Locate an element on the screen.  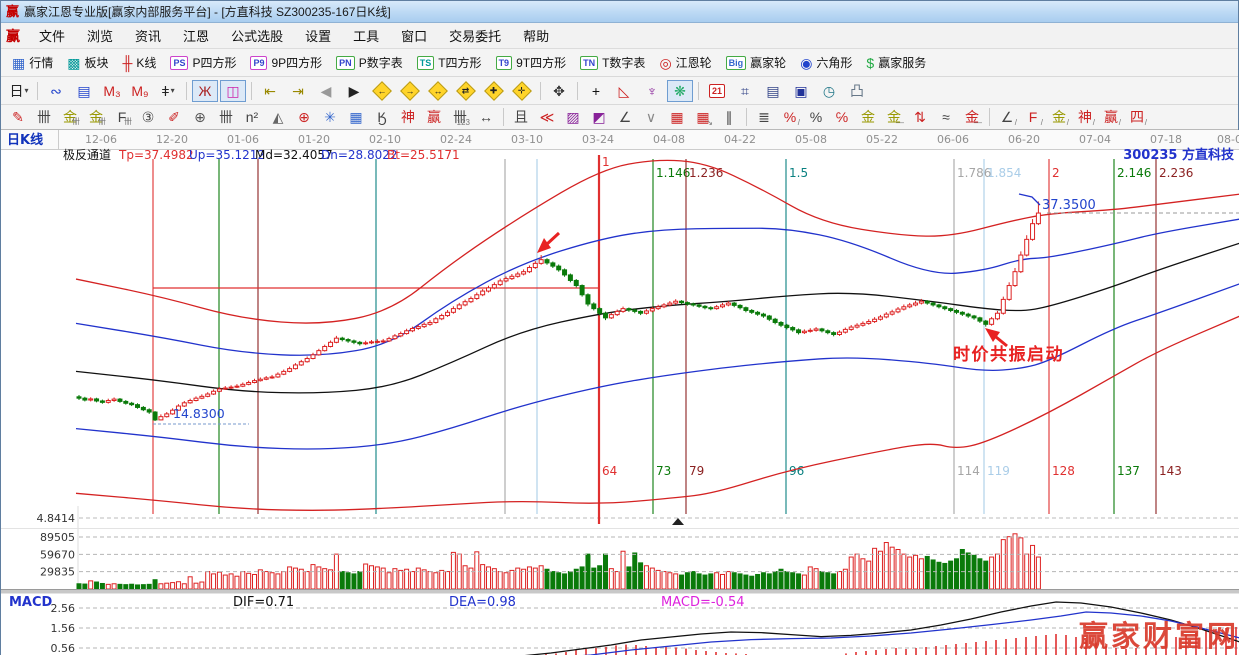
calendar-button: 21 is located at coordinates (717, 91).